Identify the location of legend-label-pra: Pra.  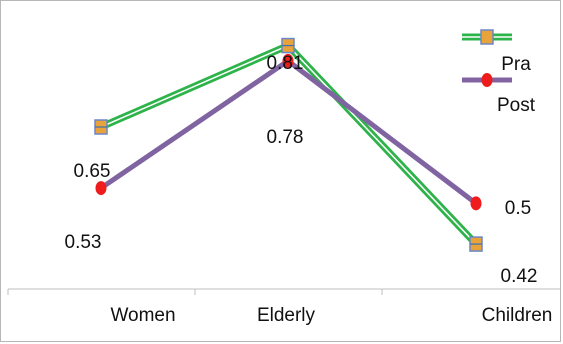
(516, 64).